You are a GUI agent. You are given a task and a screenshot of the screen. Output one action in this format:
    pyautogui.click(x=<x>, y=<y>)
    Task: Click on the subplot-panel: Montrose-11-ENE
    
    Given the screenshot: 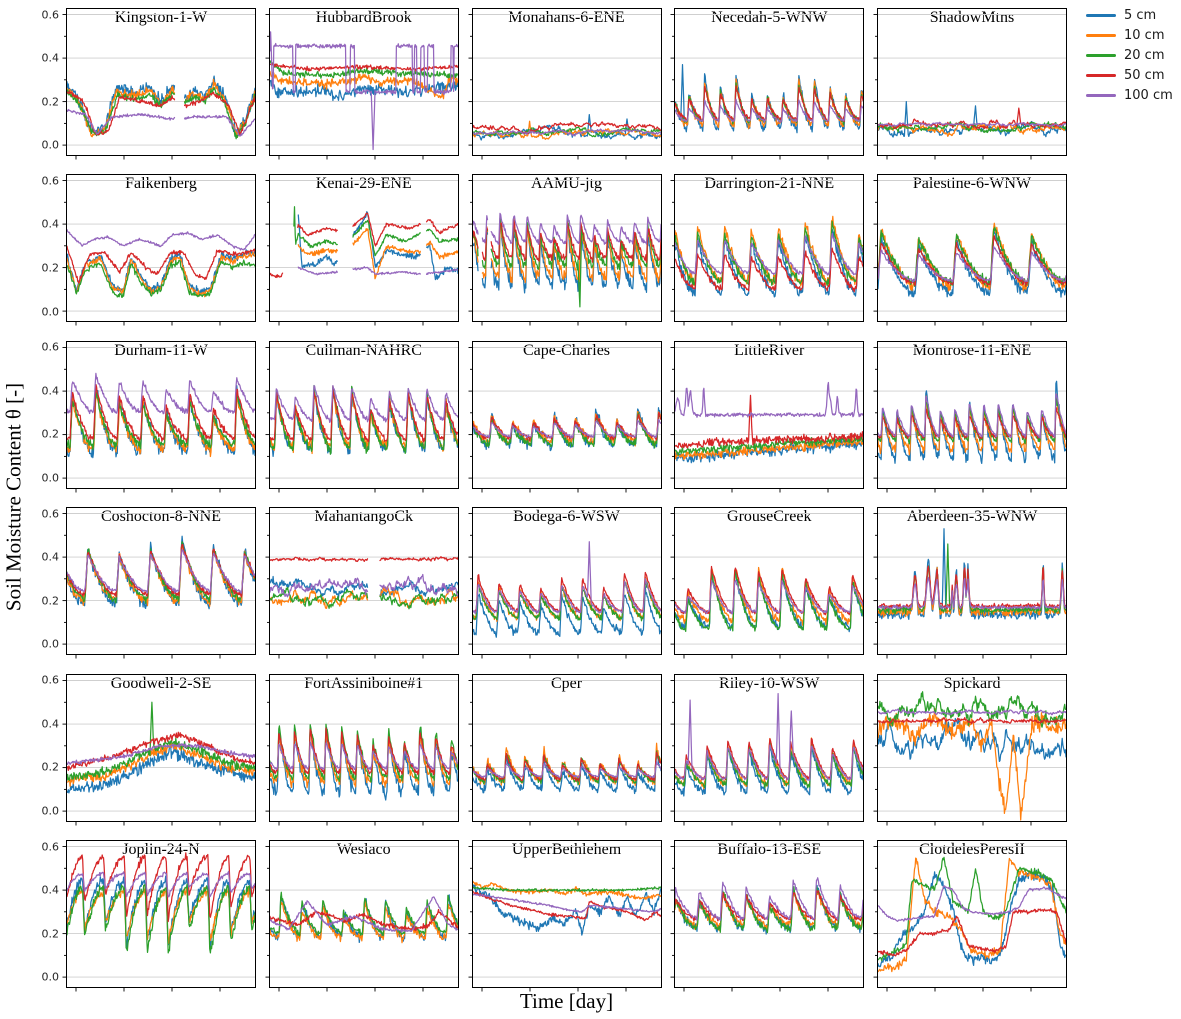 What is the action you would take?
    pyautogui.click(x=970, y=416)
    